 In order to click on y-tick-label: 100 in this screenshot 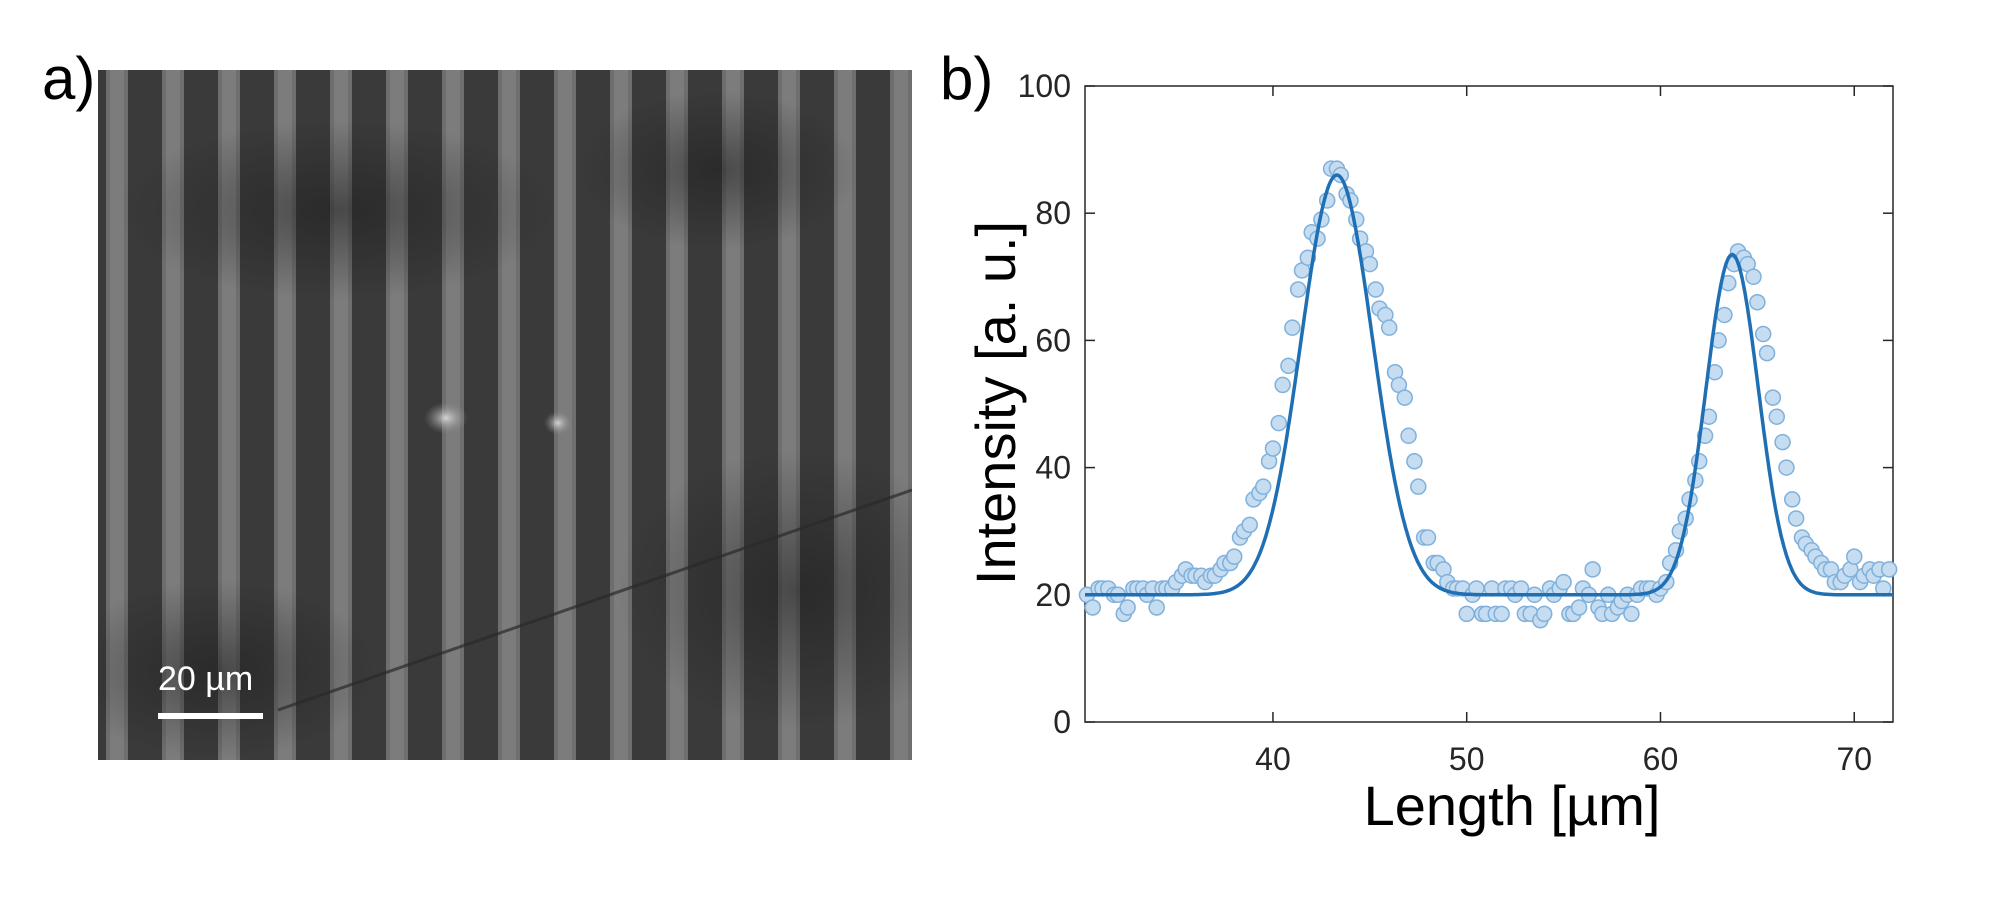, I will do `click(1044, 86)`.